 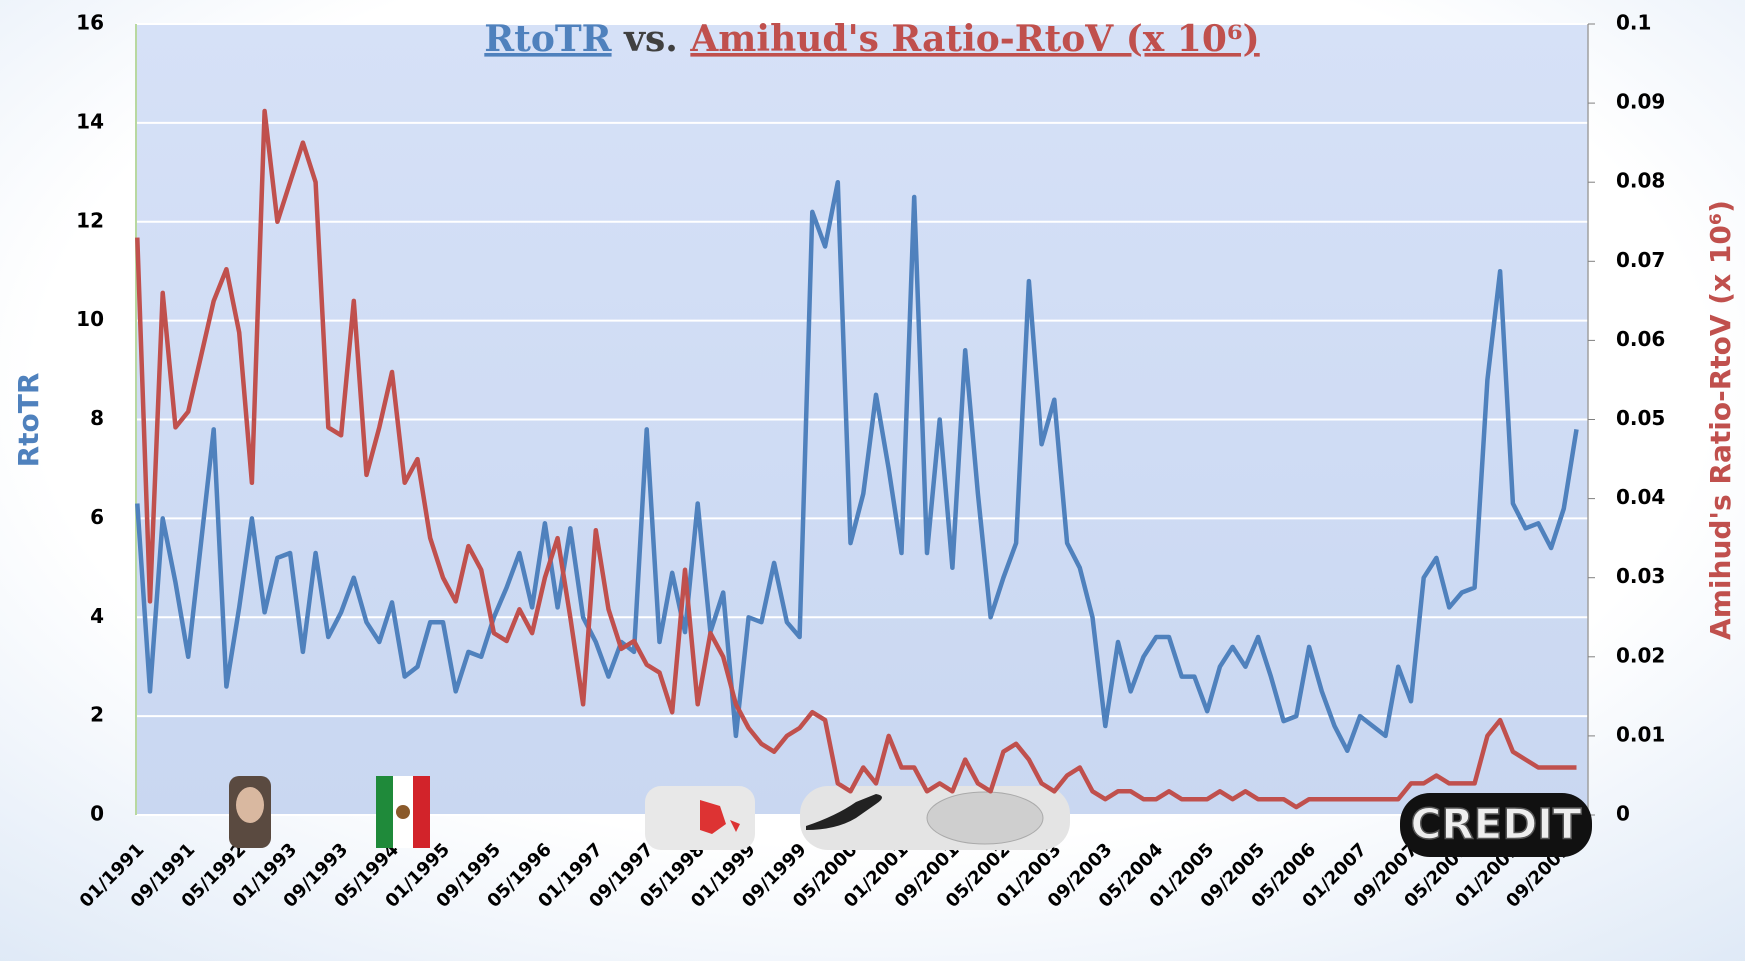 What do you see at coordinates (1640, 181) in the screenshot?
I see `y2-tick-label: 0.08` at bounding box center [1640, 181].